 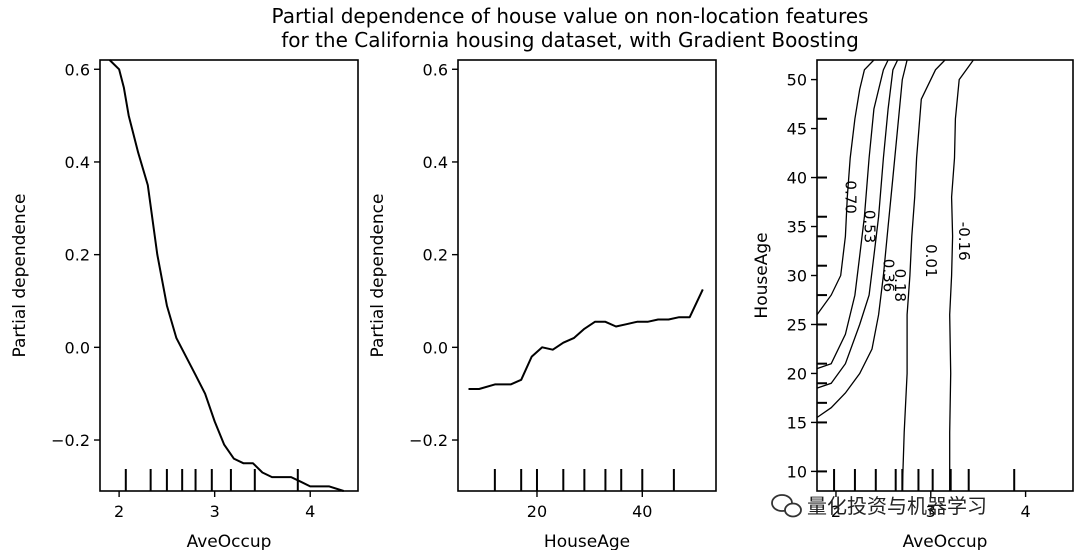 I want to click on y-tick-label: 10, so click(x=797, y=471).